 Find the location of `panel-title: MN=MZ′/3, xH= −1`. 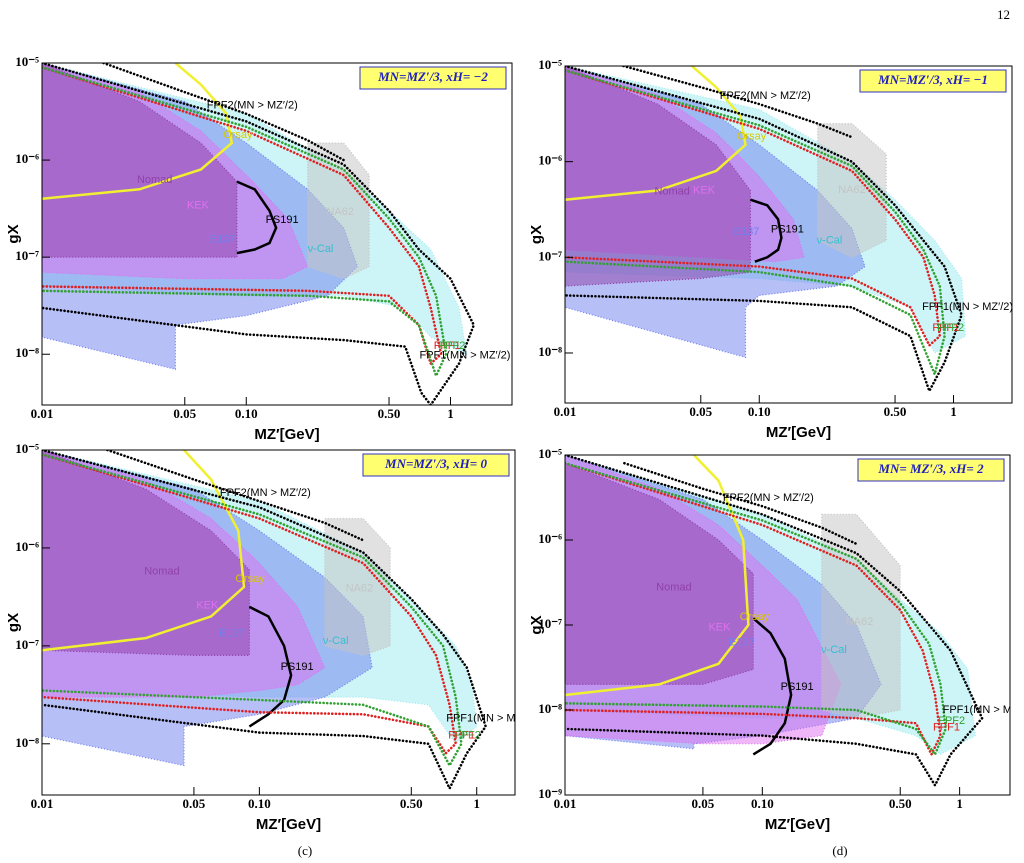

panel-title: MN=MZ′/3, xH= −1 is located at coordinates (932, 79).